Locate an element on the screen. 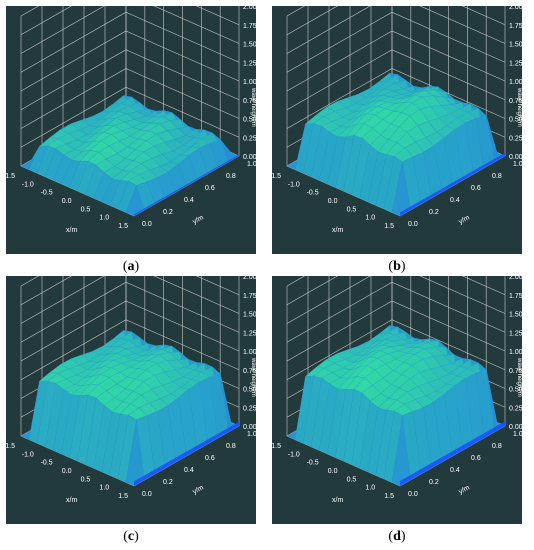  caption-a: (a) is located at coordinates (131, 266).